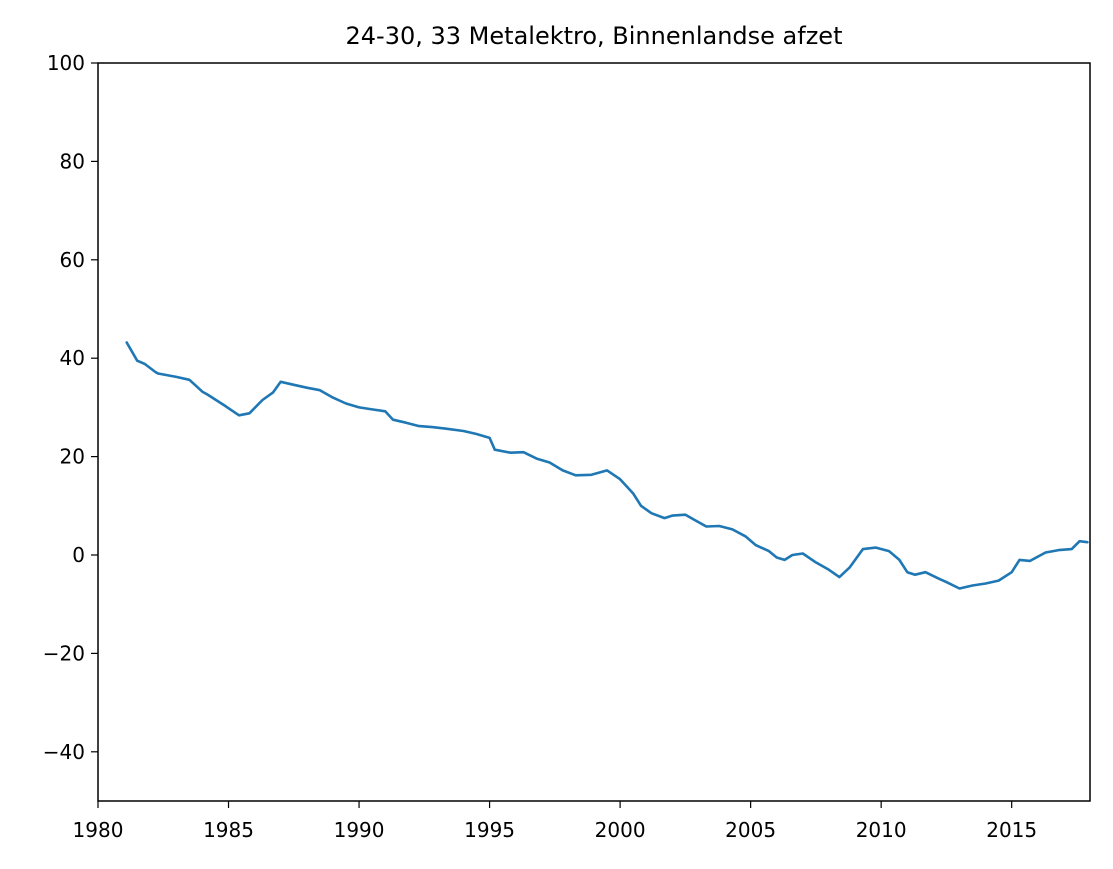 The width and height of the screenshot is (1113, 869). Describe the element at coordinates (359, 830) in the screenshot. I see `x-tick-label: 1990` at that location.